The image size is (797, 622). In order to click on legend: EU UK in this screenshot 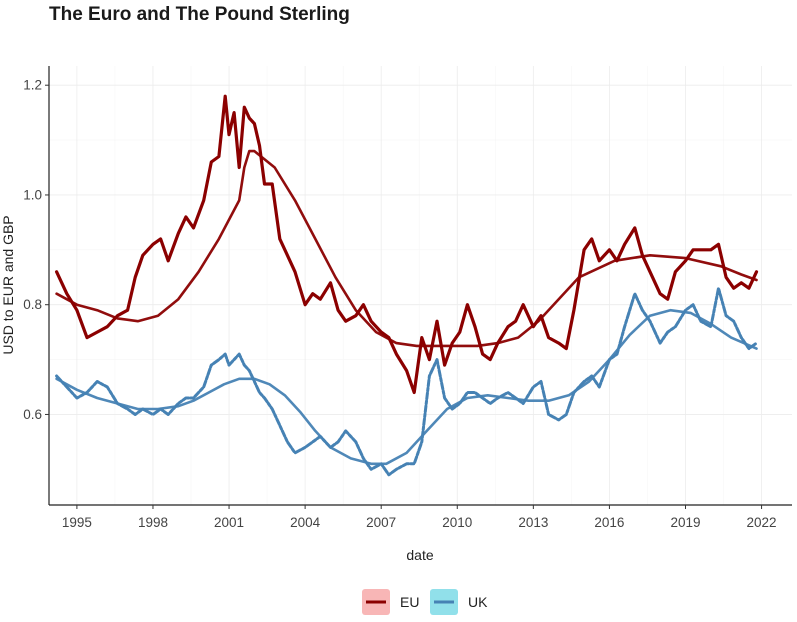, I will do `click(425, 602)`.